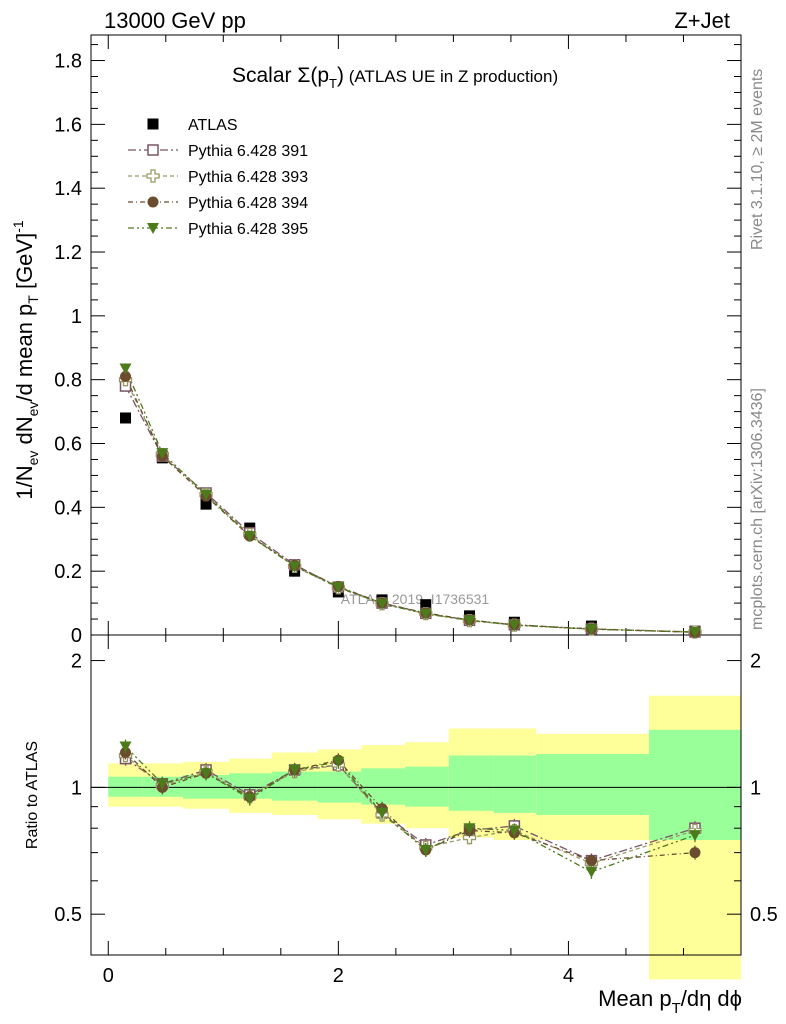 The width and height of the screenshot is (786, 1024). What do you see at coordinates (213, 125) in the screenshot?
I see `legend-label: ATLAS` at bounding box center [213, 125].